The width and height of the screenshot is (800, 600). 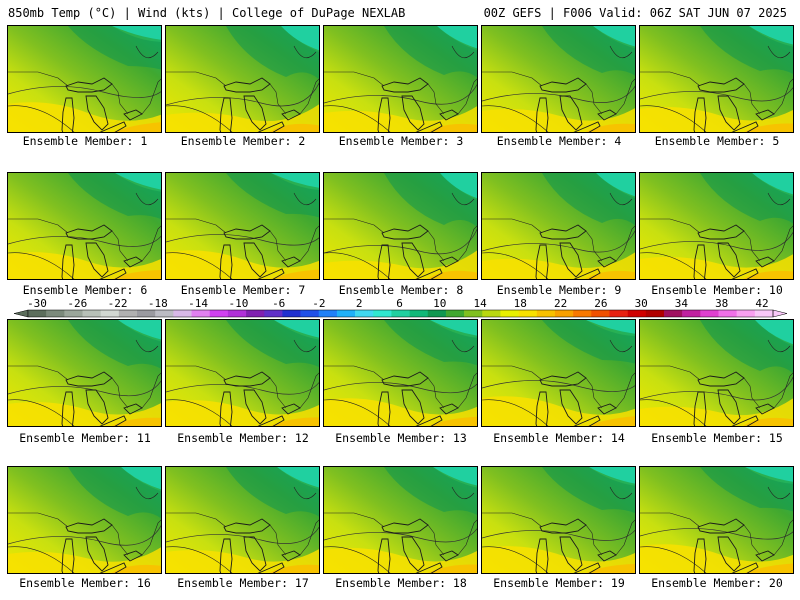 What do you see at coordinates (401, 290) in the screenshot?
I see `ensemble-member-label: Ensemble Member: 8` at bounding box center [401, 290].